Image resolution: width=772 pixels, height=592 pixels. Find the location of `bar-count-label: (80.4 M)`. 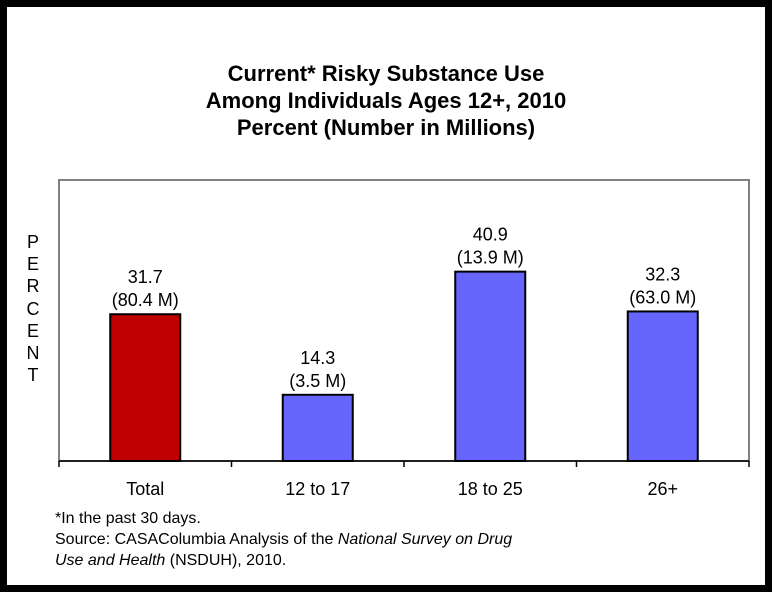

bar-count-label: (80.4 M) is located at coordinates (145, 300).